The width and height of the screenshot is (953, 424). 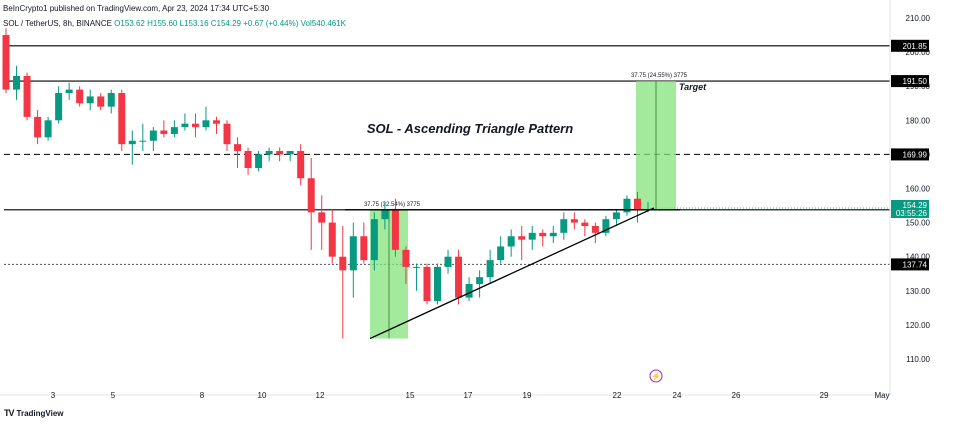 What do you see at coordinates (202, 395) in the screenshot?
I see `time-tick-label: 8` at bounding box center [202, 395].